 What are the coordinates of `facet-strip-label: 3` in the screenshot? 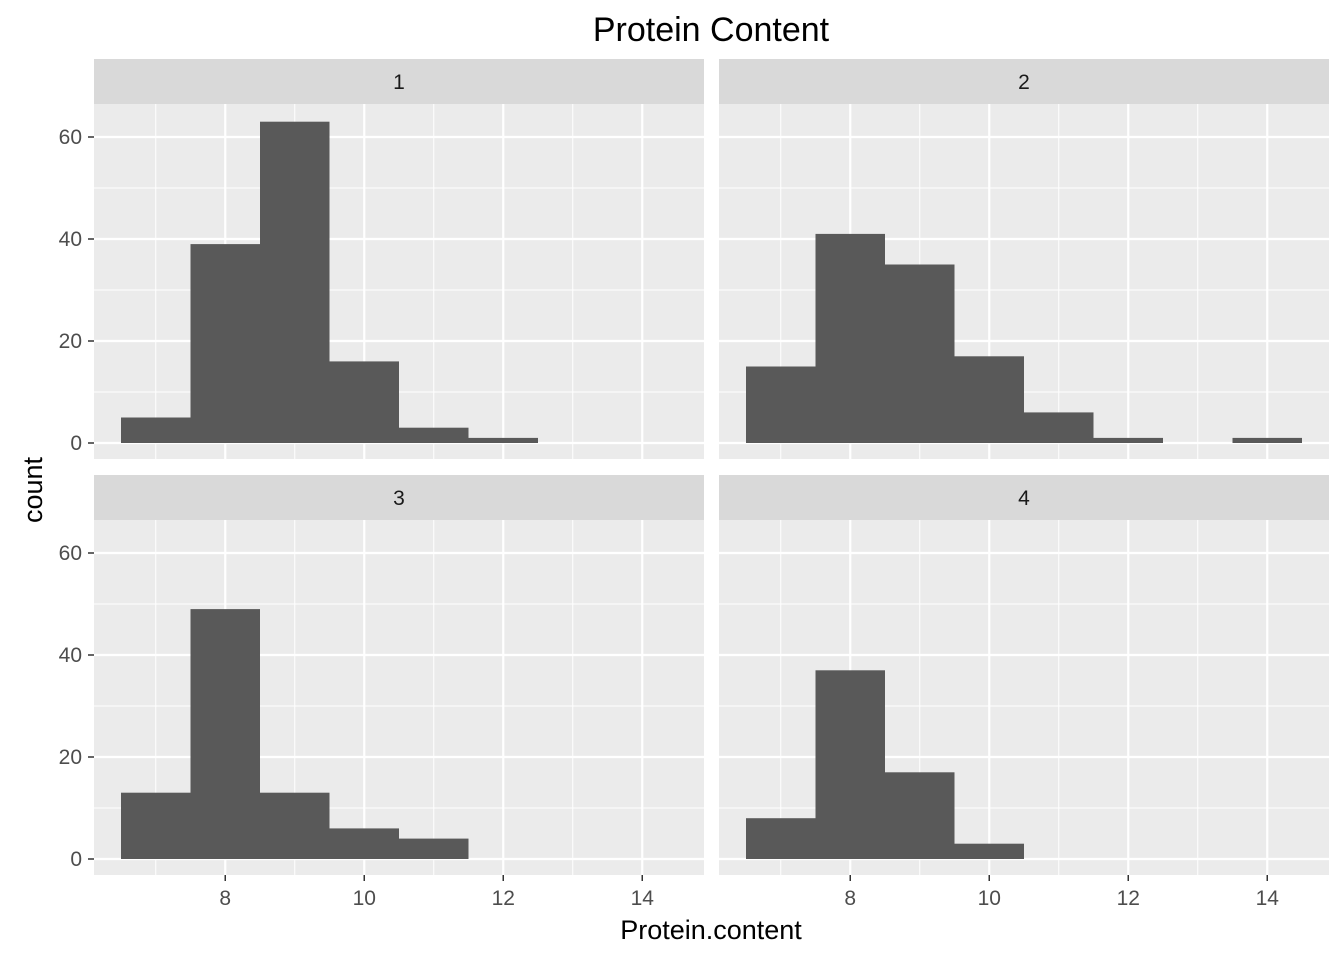 It's located at (399, 498).